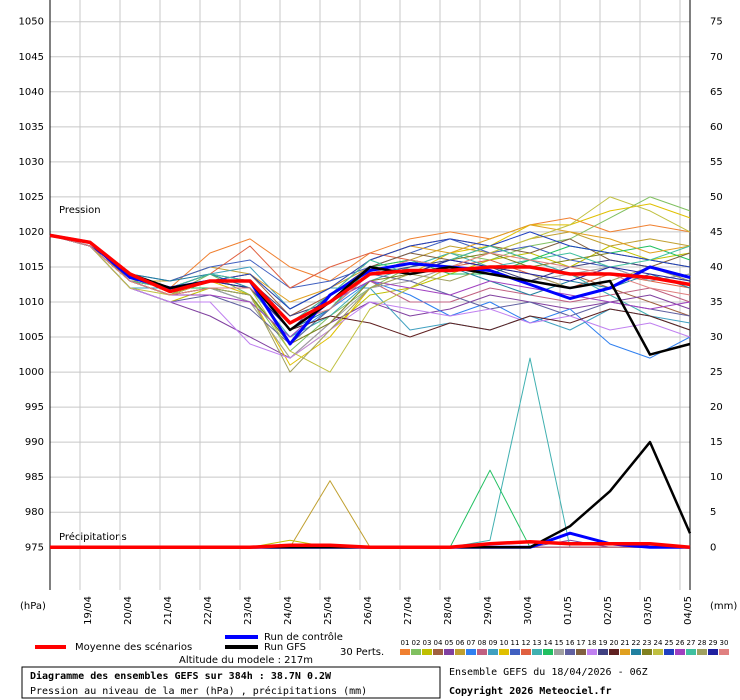 This screenshot has height=700, width=740. What do you see at coordinates (570, 643) in the screenshot?
I see `legend-label: 16` at bounding box center [570, 643].